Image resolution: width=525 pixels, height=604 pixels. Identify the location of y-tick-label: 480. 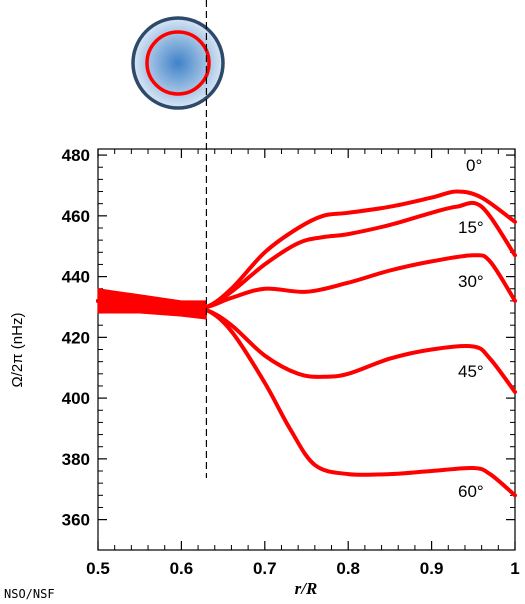
(76, 155).